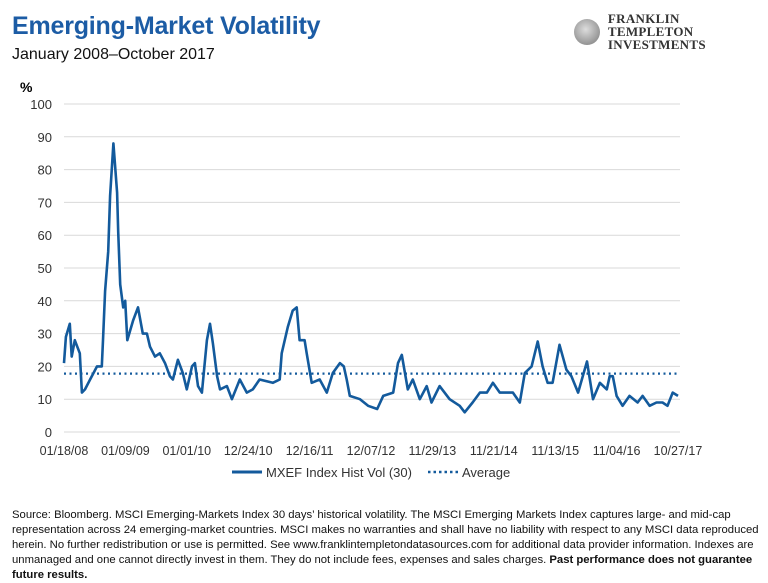  Describe the element at coordinates (64, 451) in the screenshot. I see `x-tick-label: 01/18/08` at that location.